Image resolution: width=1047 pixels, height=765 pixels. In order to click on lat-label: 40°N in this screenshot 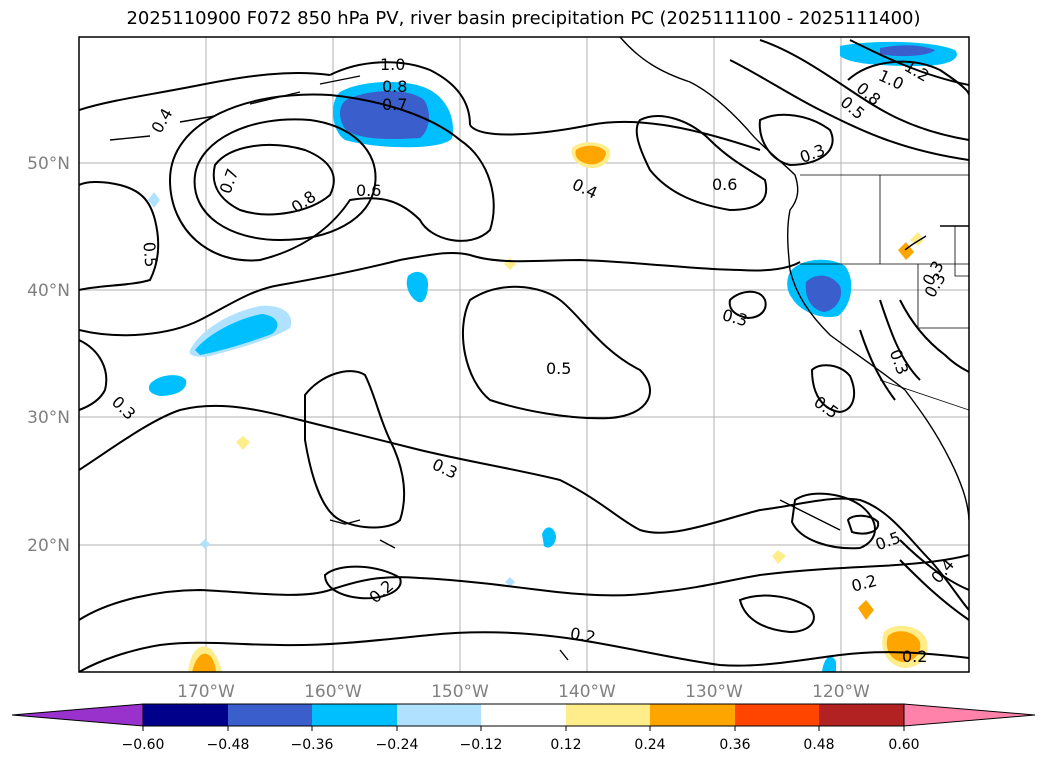, I will do `click(48, 291)`.